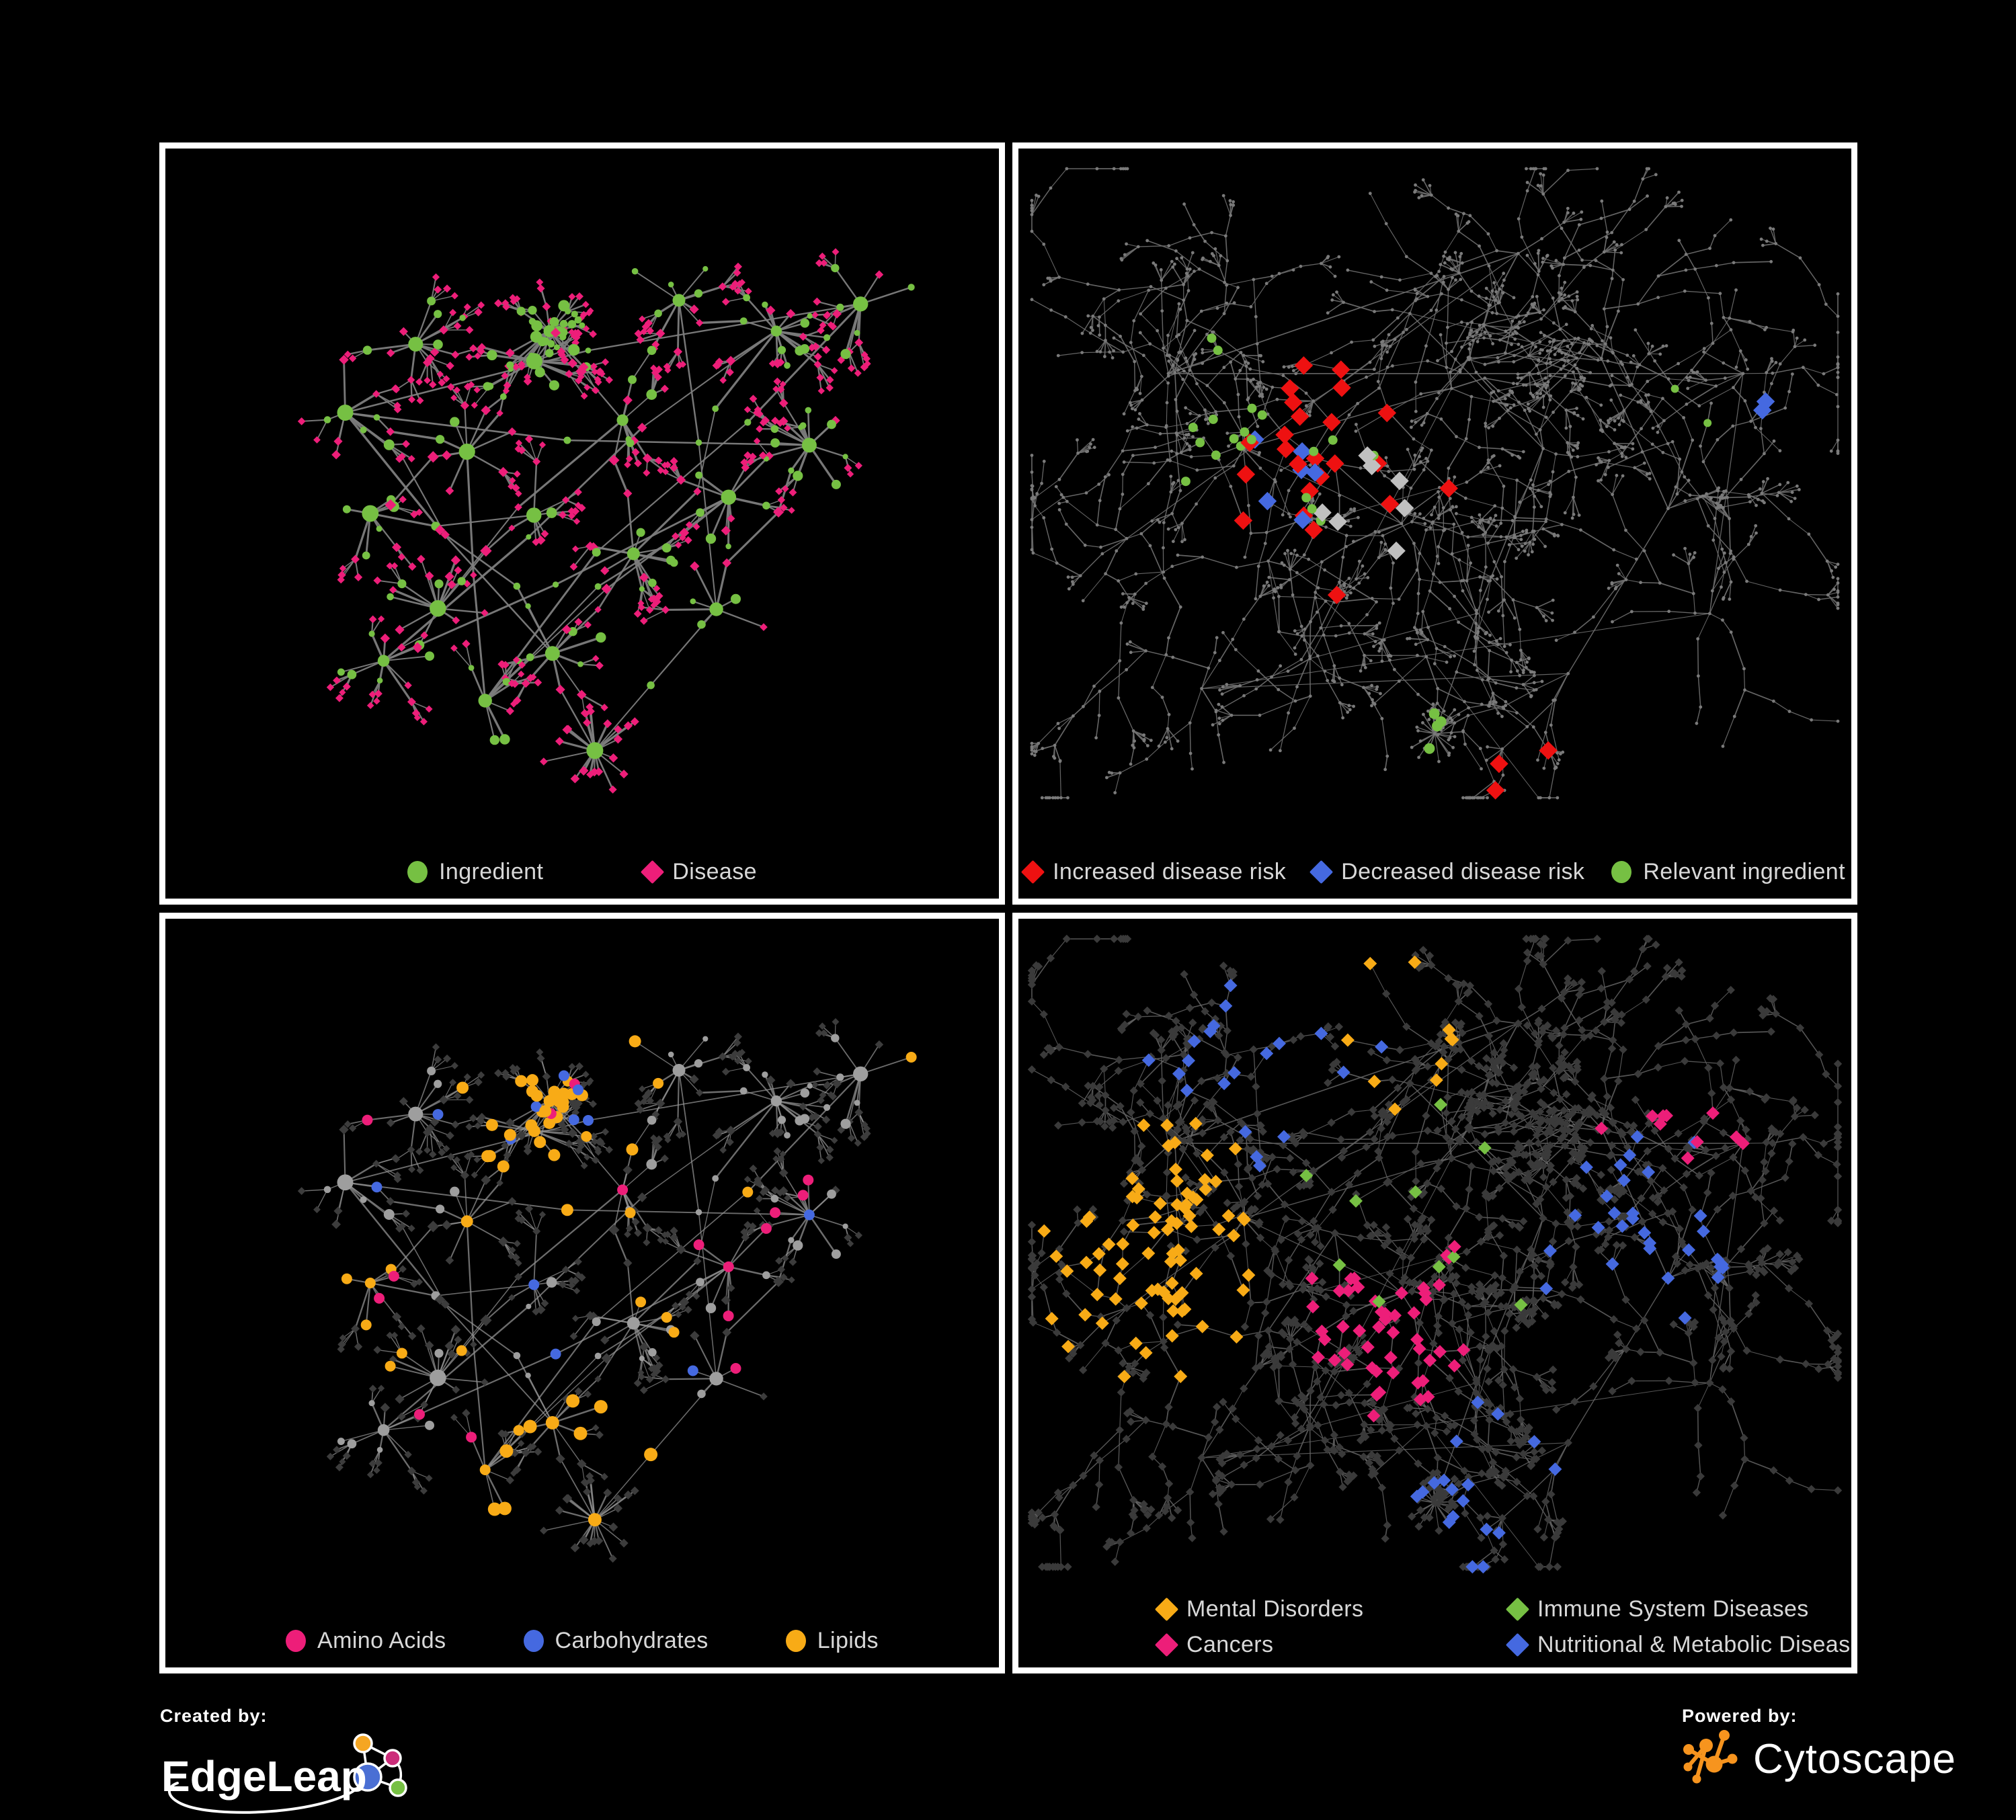 This screenshot has width=2016, height=1820. I want to click on legend-label: Amino Acids, so click(381, 1641).